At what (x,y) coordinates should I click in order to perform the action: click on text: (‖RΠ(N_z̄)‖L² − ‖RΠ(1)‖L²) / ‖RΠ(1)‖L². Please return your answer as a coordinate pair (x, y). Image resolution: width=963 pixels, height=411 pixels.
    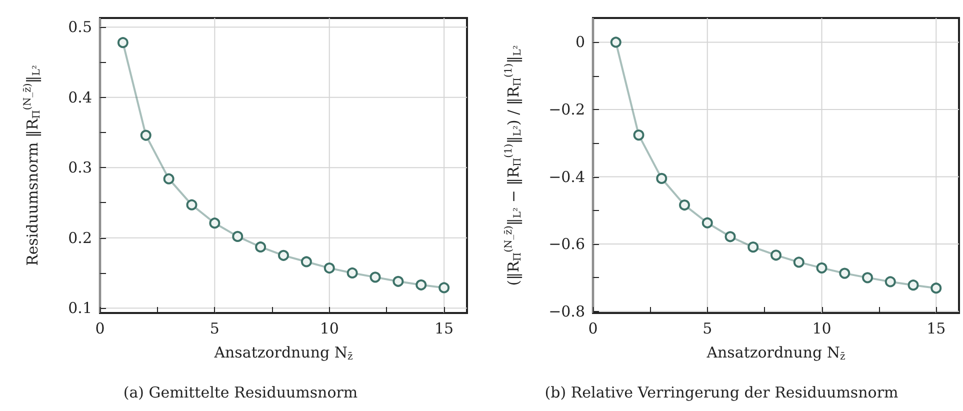
    Looking at the image, I should click on (514, 165).